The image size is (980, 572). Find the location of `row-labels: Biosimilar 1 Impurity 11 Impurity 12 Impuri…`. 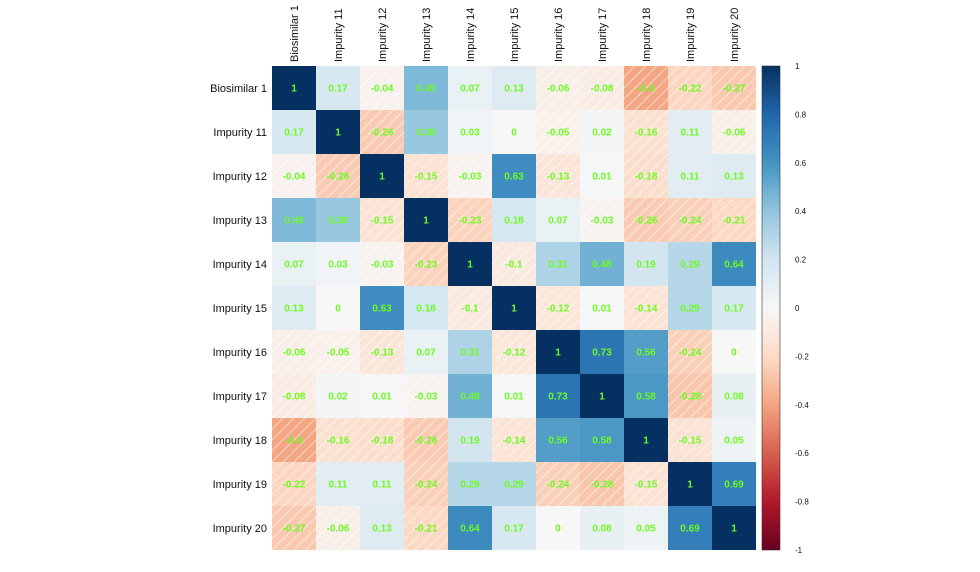

row-labels: Biosimilar 1 Impurity 11 Impurity 12 Impuri… is located at coordinates (238, 309).